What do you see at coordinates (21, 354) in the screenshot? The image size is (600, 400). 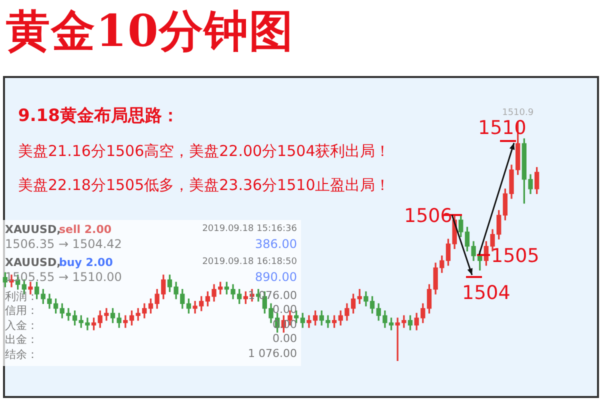 I see `annotation: 结余：` at bounding box center [21, 354].